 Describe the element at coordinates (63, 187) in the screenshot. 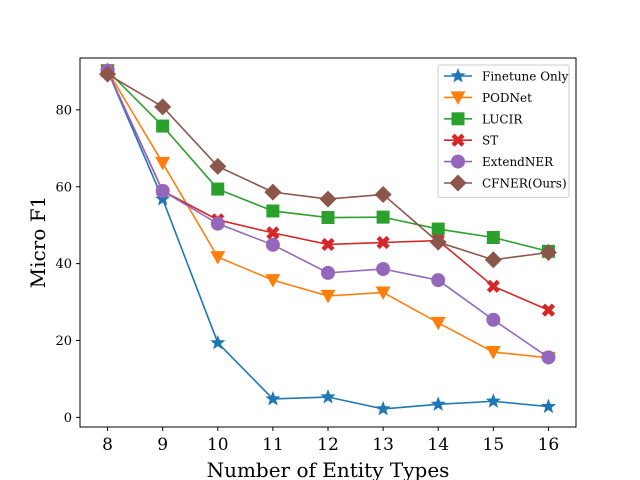

I see `y-tick-label: 60` at that location.